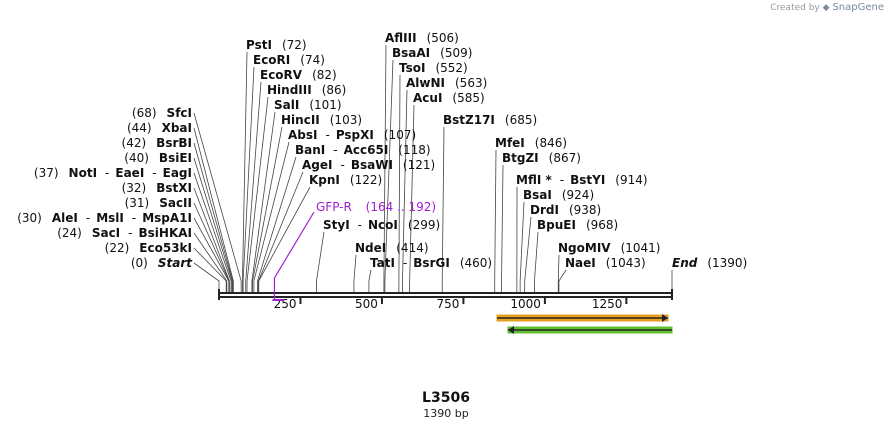 The image size is (892, 430). I want to click on site-position: (22), so click(117, 248).